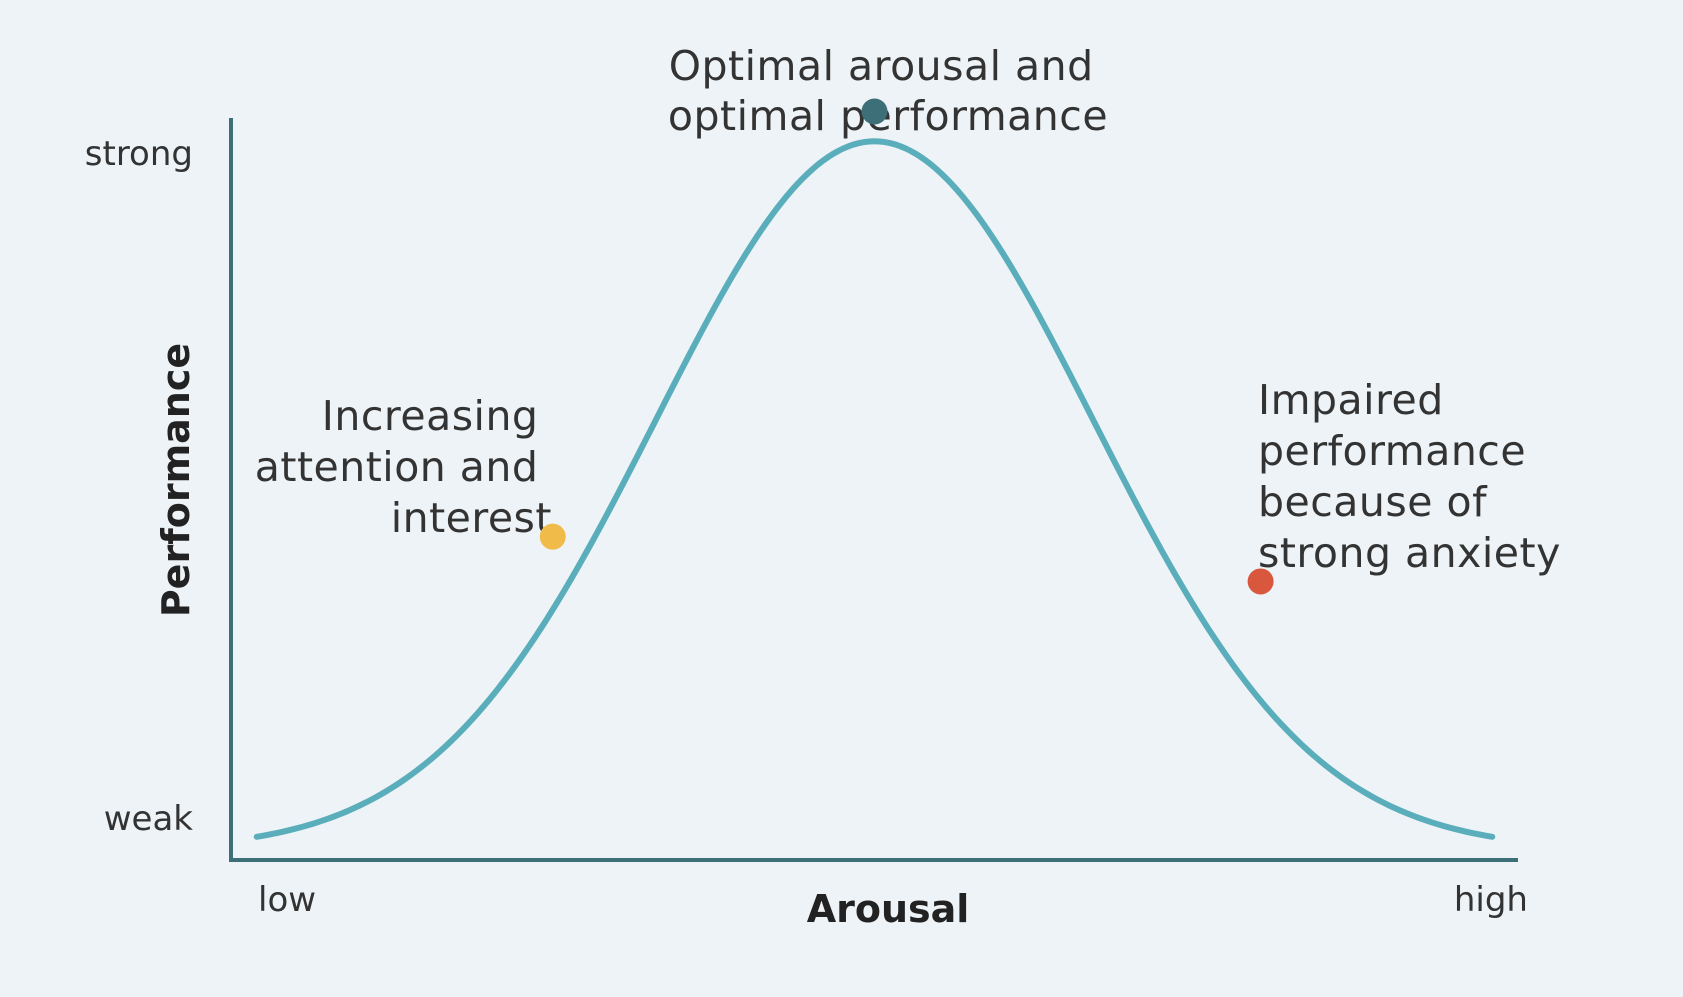 The width and height of the screenshot is (1683, 997). I want to click on increasing-point-marker, so click(552, 536).